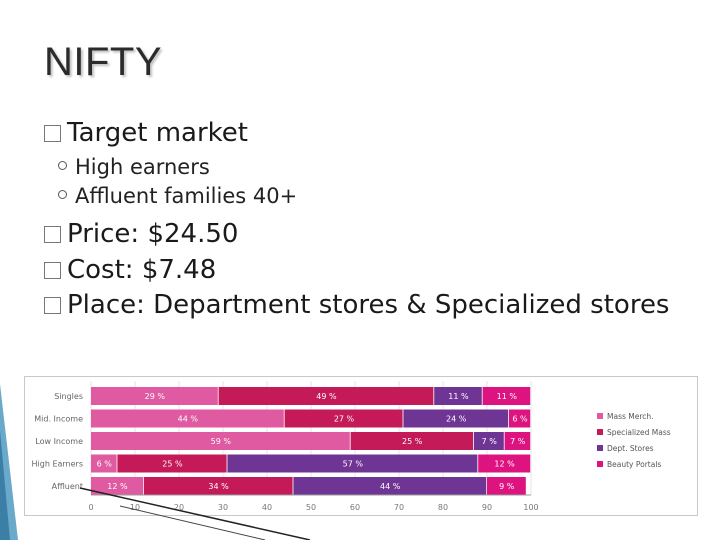 The image size is (720, 540). Describe the element at coordinates (67, 486) in the screenshot. I see `category-label: Affluent` at that location.